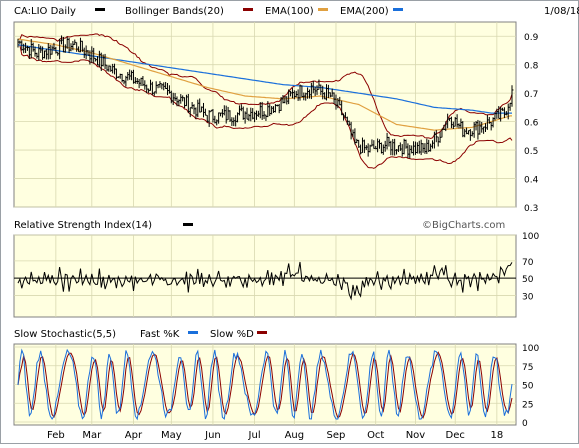 The width and height of the screenshot is (579, 448). What do you see at coordinates (83, 225) in the screenshot?
I see `rsi-title: Relative Strength Index(14)` at bounding box center [83, 225].